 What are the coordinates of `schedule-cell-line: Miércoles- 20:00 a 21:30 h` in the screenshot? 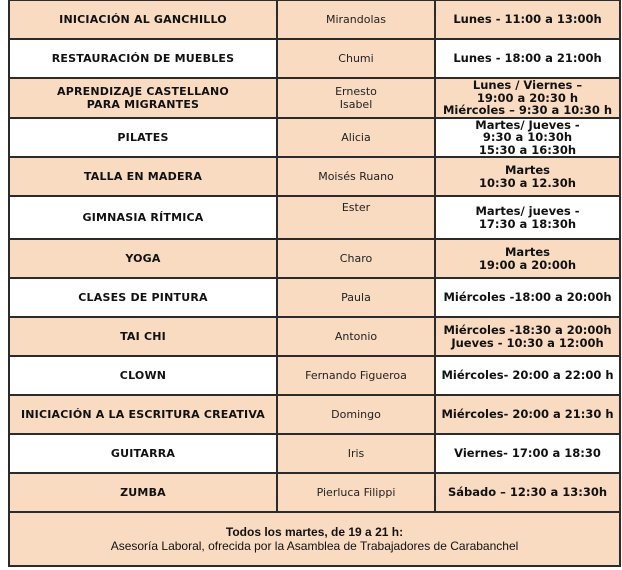 It's located at (527, 414).